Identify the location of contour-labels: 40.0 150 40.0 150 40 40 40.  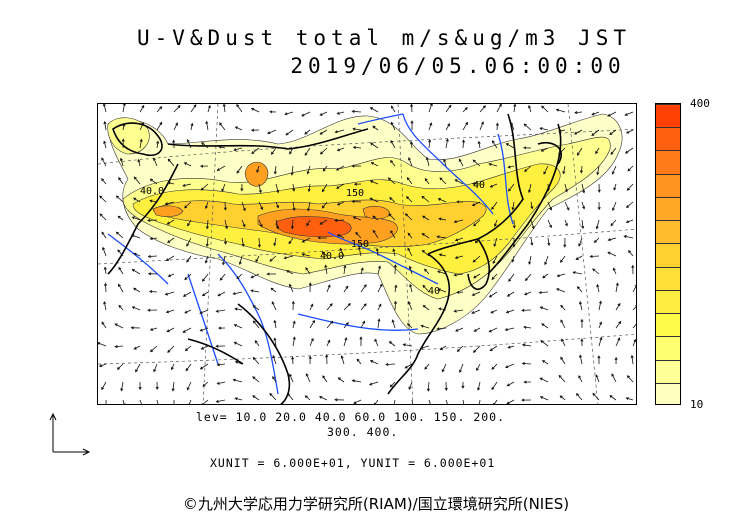
(312, 238).